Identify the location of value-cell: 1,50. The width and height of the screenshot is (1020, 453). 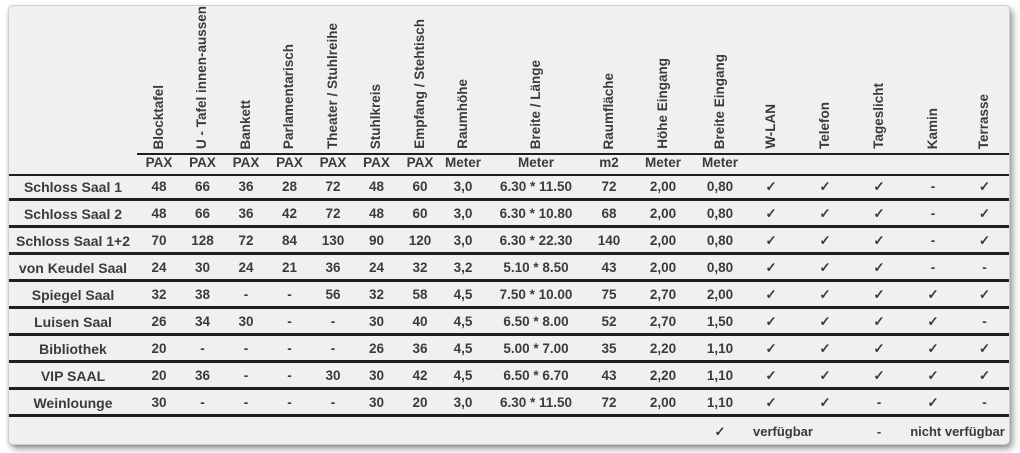
(720, 321).